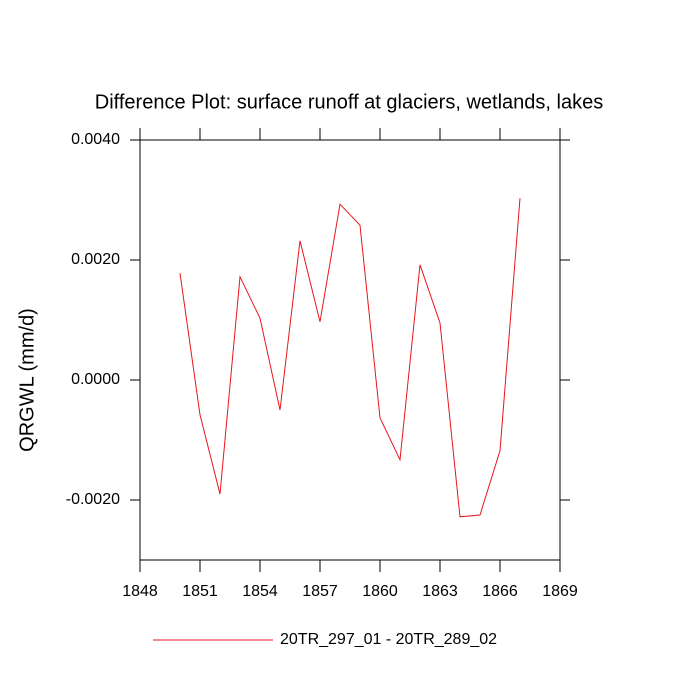 The height and width of the screenshot is (700, 700). Describe the element at coordinates (388, 639) in the screenshot. I see `legend-label: 20TR_297_01 - 20TR_289_02` at that location.